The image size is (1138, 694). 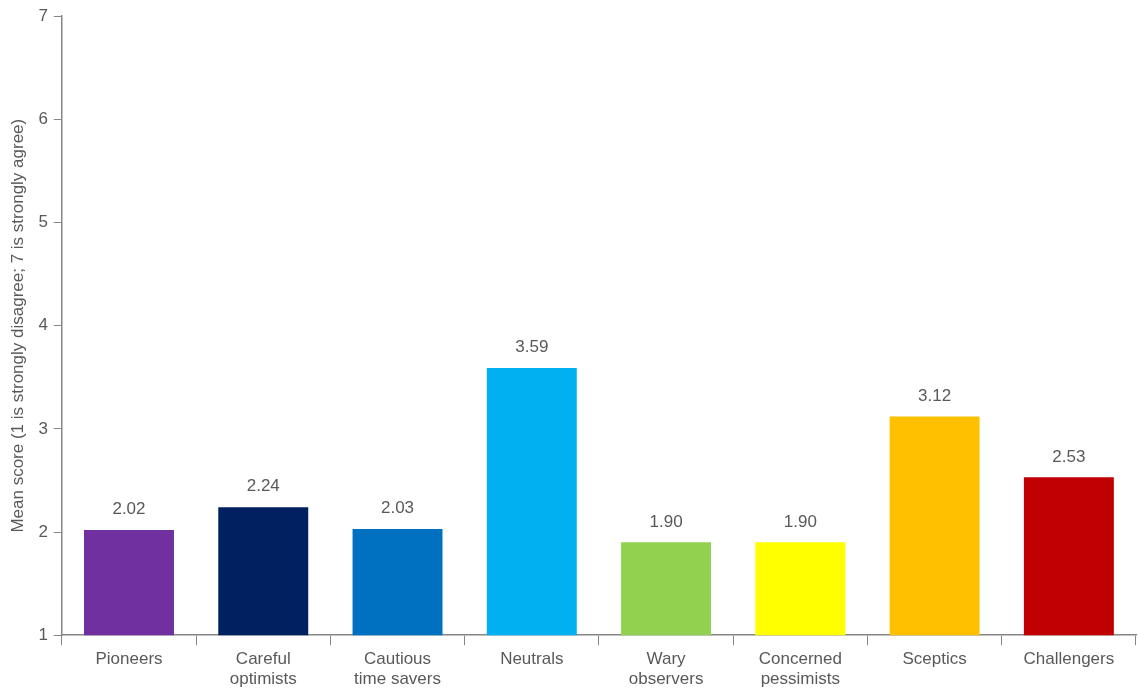 What do you see at coordinates (532, 347) in the screenshot?
I see `data-label: 3.59` at bounding box center [532, 347].